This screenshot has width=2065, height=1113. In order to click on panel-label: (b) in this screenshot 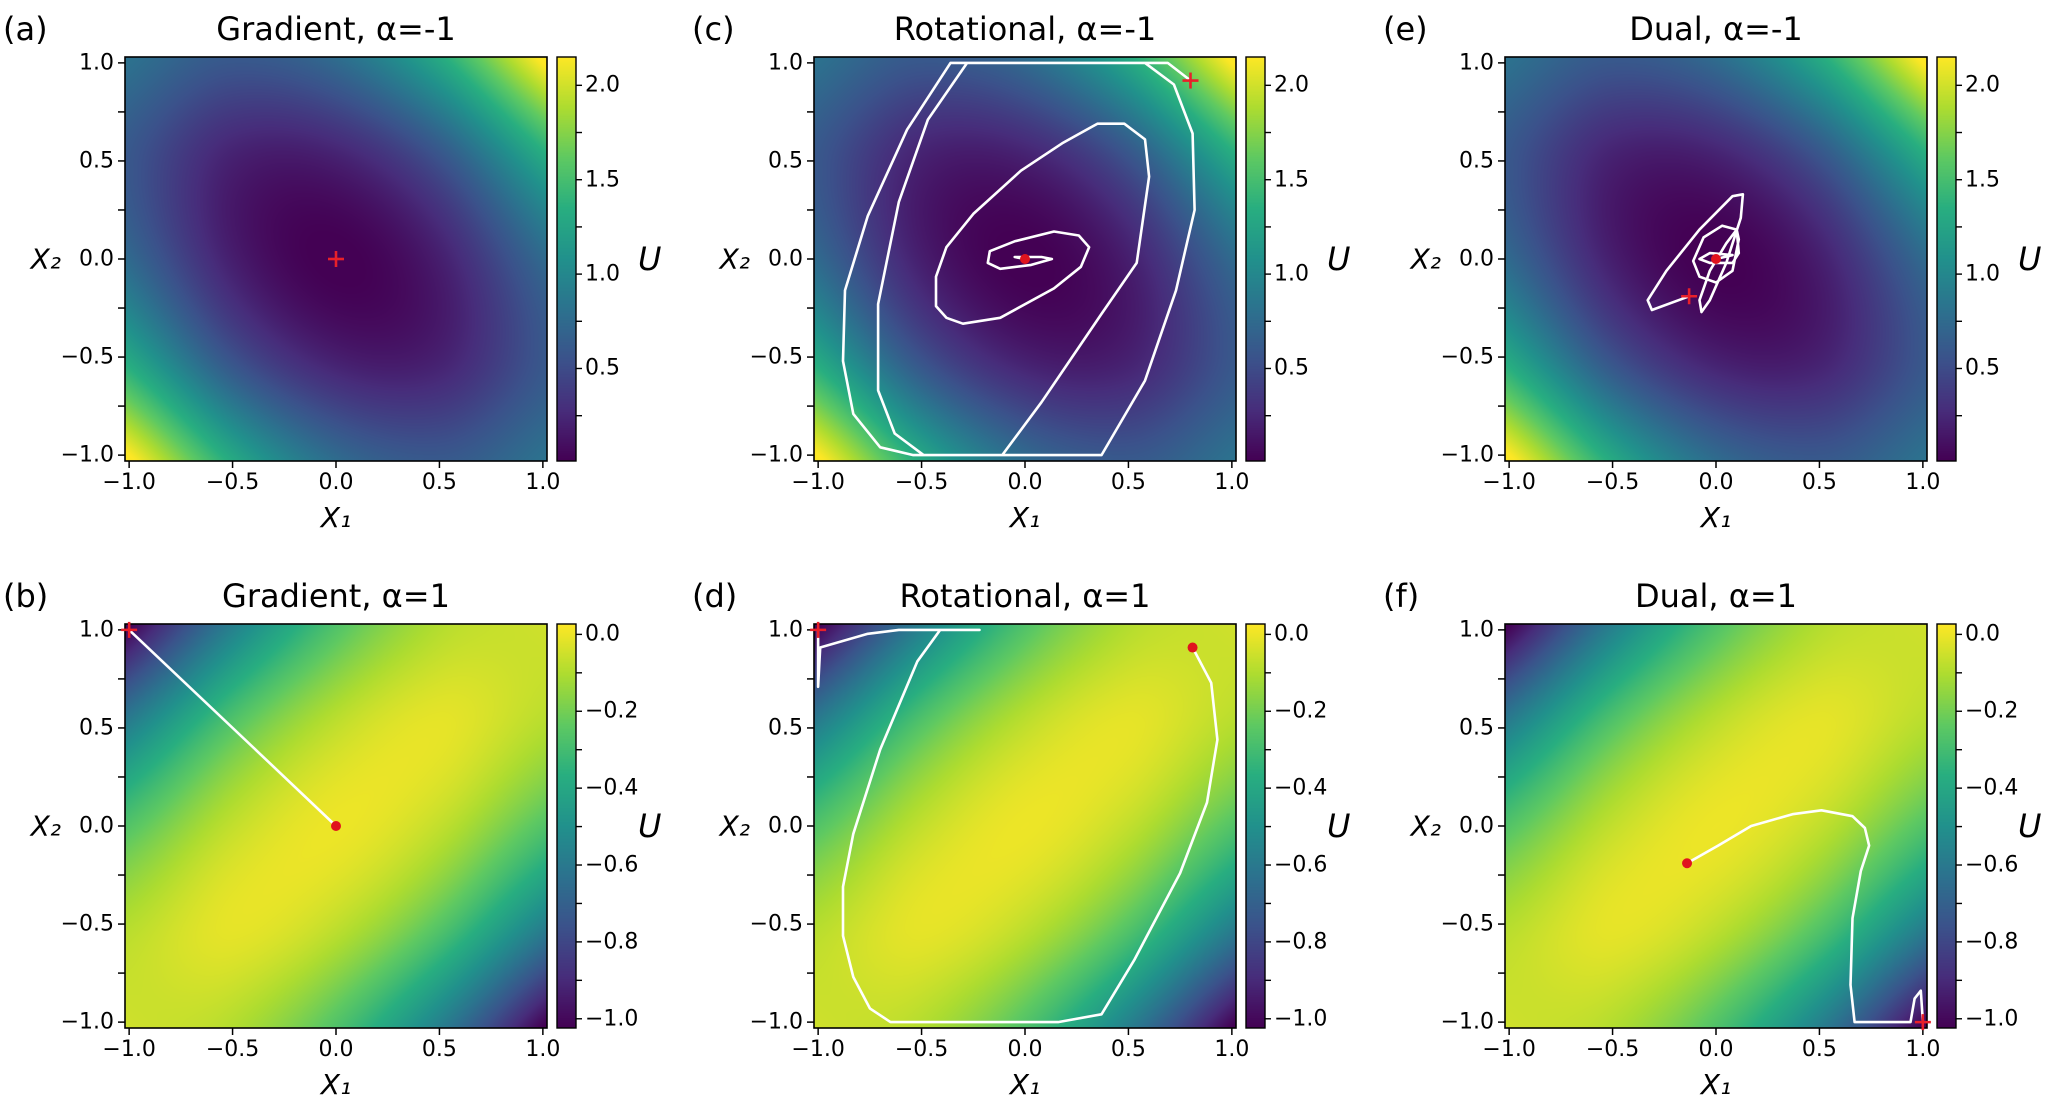, I will do `click(26, 596)`.